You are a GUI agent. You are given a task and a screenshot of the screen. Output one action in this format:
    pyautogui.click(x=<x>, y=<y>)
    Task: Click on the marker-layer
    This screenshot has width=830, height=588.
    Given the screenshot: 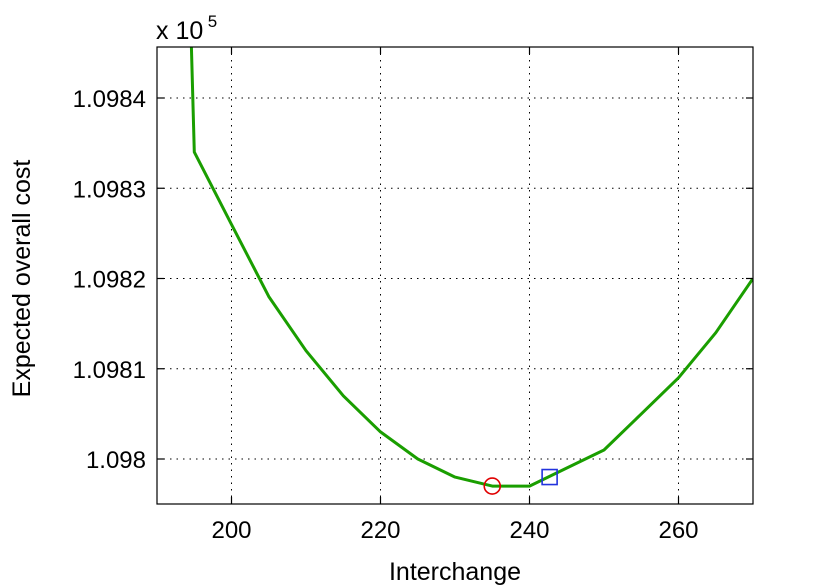 What is the action you would take?
    pyautogui.click(x=520, y=481)
    